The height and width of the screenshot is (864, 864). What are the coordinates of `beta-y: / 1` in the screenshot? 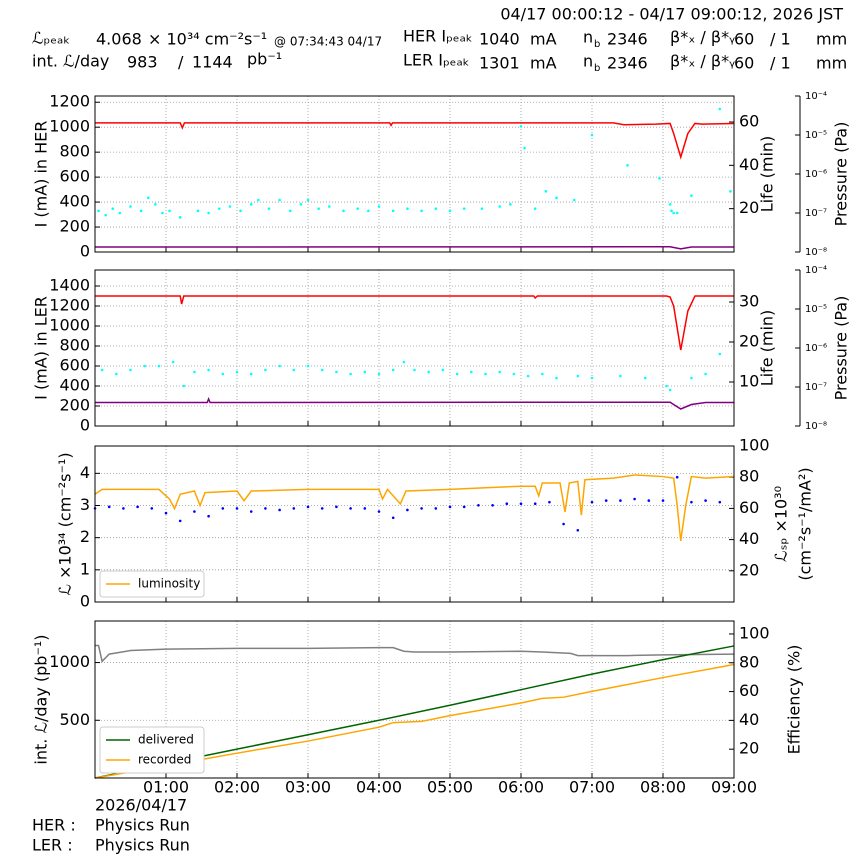 It's located at (780, 63).